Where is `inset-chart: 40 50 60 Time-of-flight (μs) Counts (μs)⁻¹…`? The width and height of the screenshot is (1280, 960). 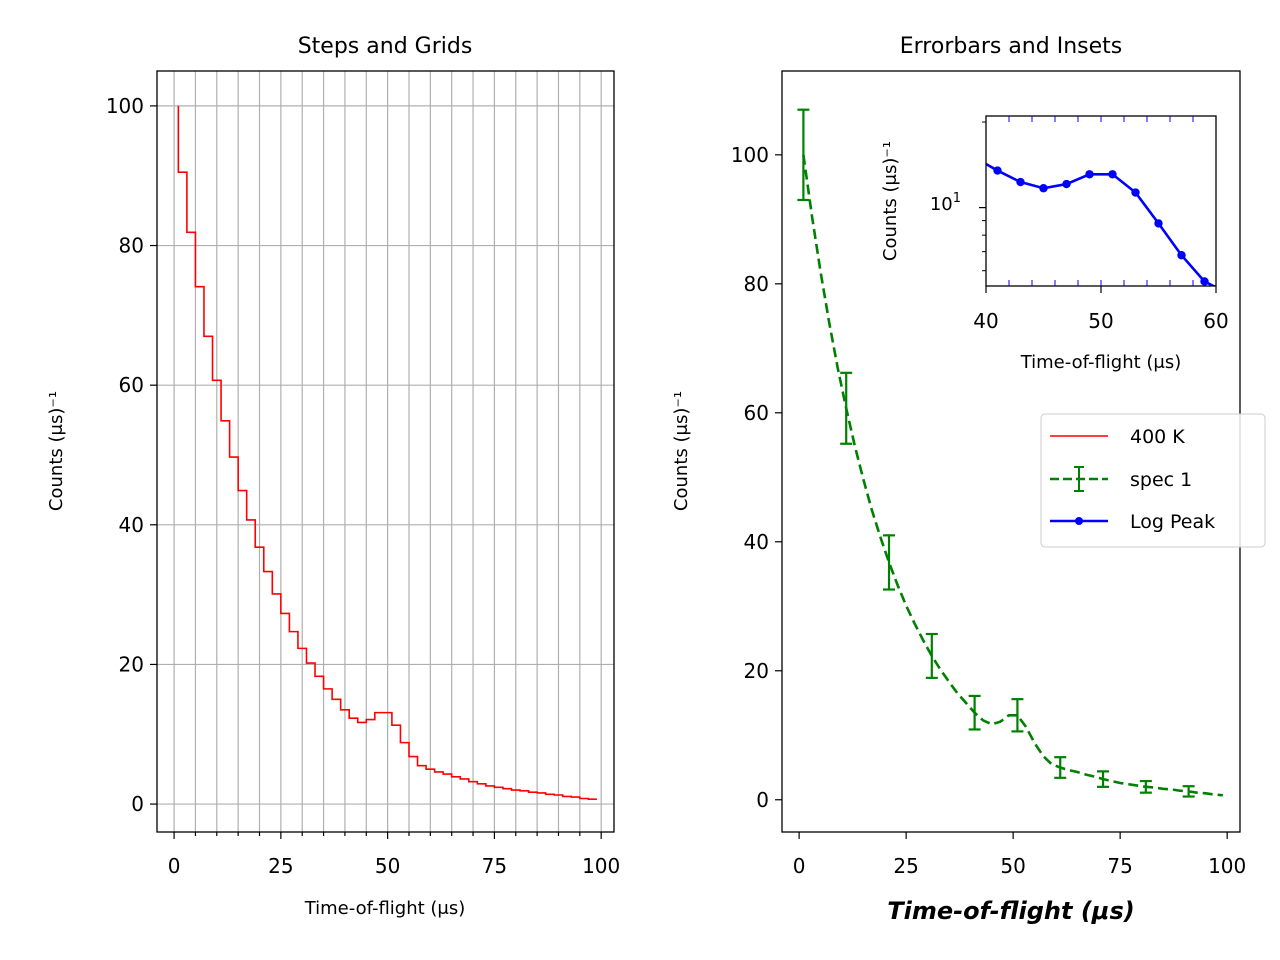 inset-chart: 40 50 60 Time-of-flight (μs) Counts (μs)⁻¹… is located at coordinates (1054, 244).